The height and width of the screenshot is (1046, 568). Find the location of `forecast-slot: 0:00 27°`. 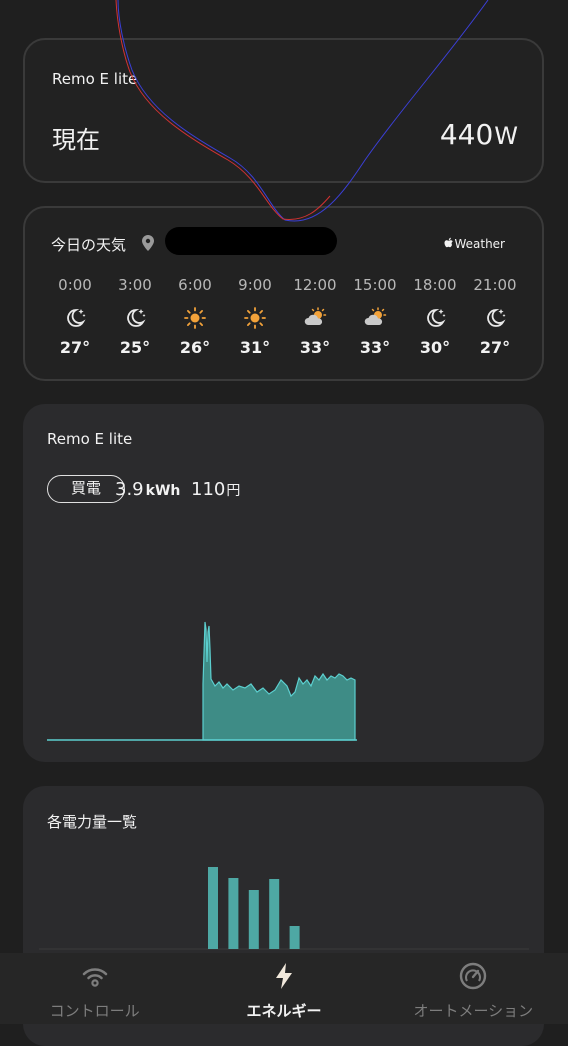

forecast-slot: 0:00 27° is located at coordinates (75, 316).